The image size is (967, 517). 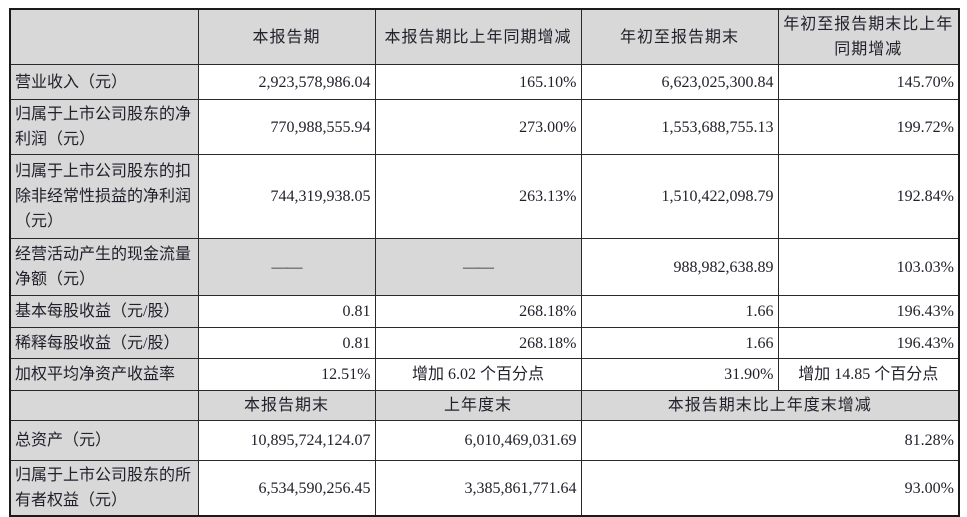 What do you see at coordinates (679, 374) in the screenshot?
I see `cell-value: 31.90%` at bounding box center [679, 374].